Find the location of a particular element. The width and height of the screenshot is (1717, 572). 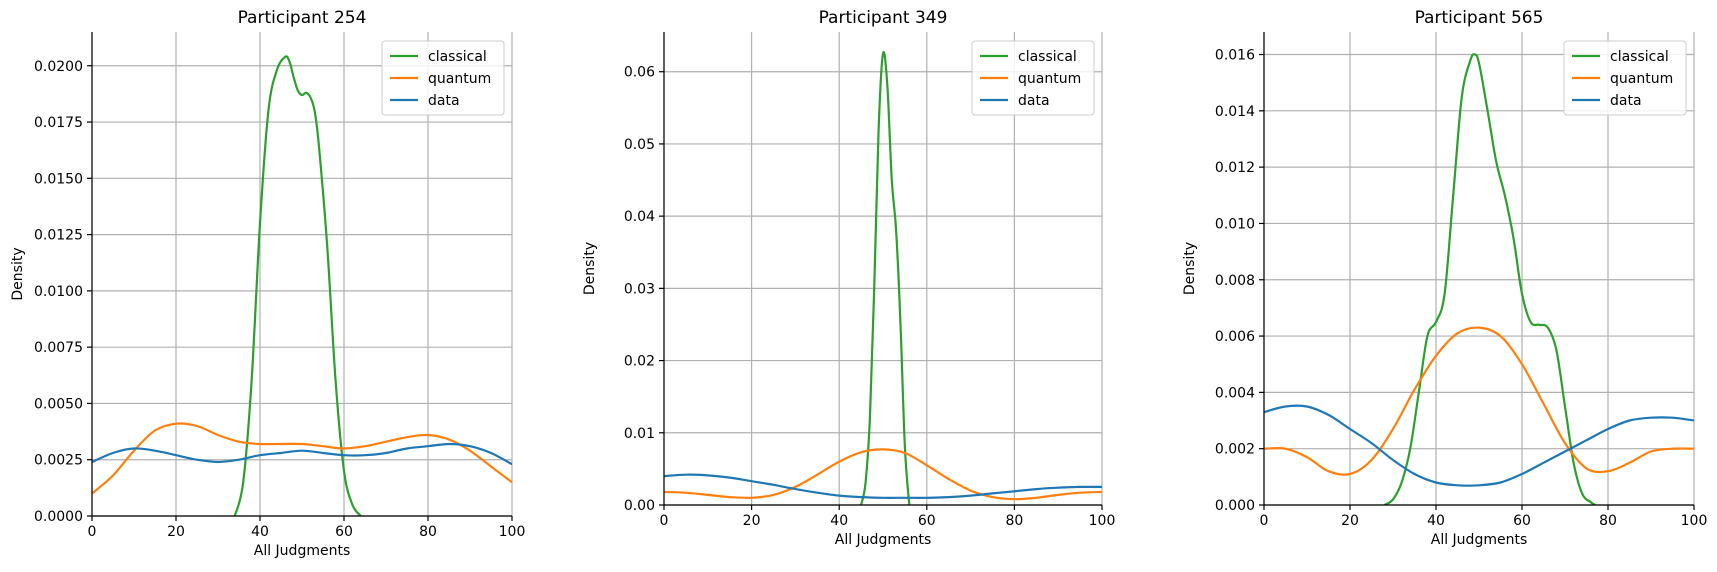

y-tick-label: 0.0075 is located at coordinates (58, 348).